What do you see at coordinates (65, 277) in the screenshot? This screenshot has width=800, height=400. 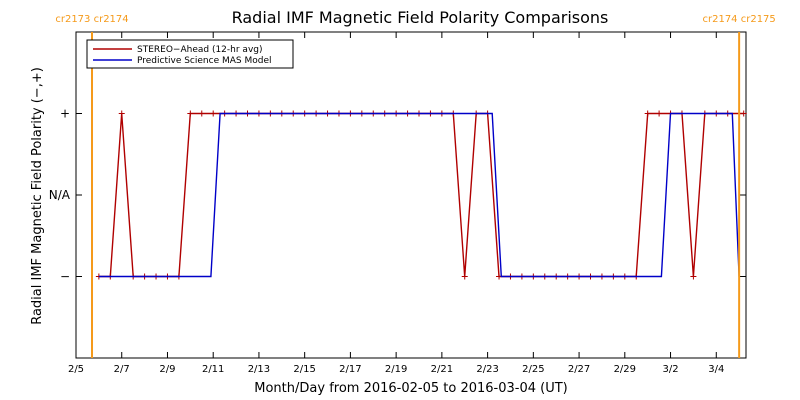 I see `y-tick-label: −` at bounding box center [65, 277].